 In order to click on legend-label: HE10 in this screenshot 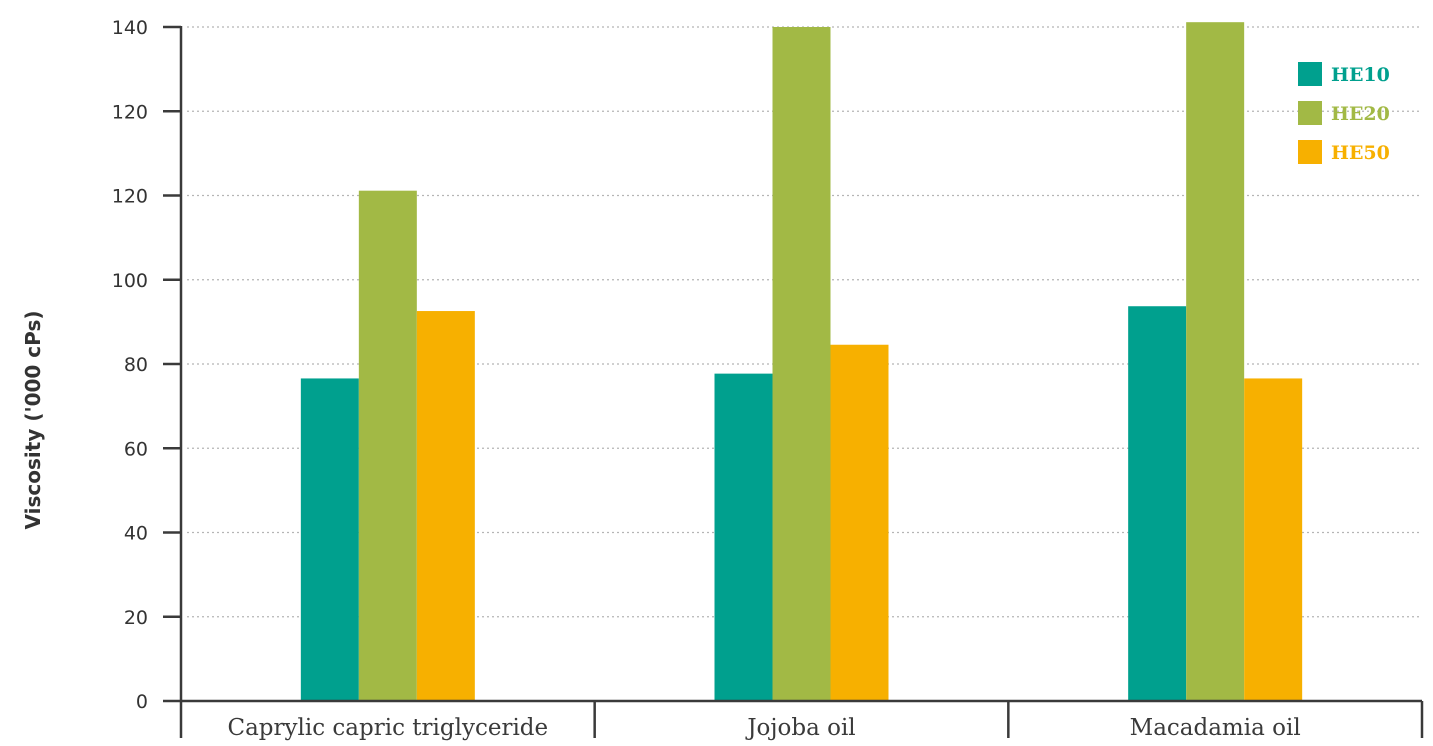, I will do `click(1360, 75)`.